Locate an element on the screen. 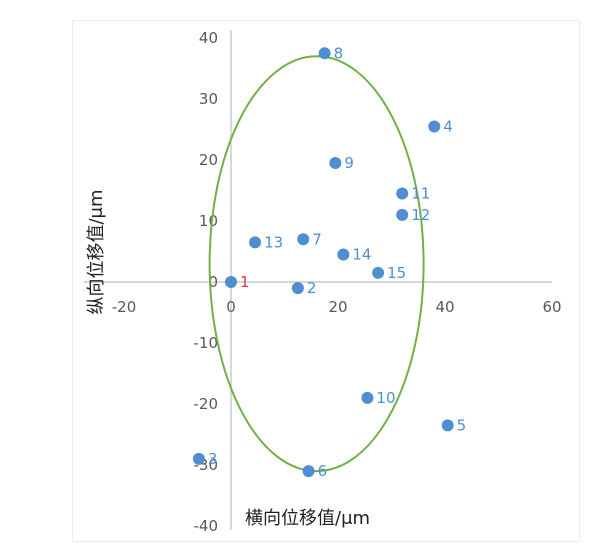  point-label: 14 is located at coordinates (361, 255).